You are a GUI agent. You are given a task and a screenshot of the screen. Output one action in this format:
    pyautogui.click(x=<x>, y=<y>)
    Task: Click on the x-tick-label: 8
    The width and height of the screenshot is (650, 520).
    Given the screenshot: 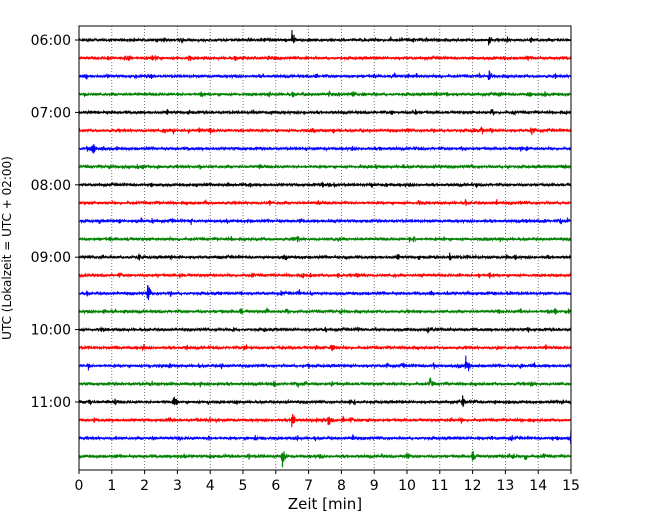 What is the action you would take?
    pyautogui.click(x=341, y=486)
    